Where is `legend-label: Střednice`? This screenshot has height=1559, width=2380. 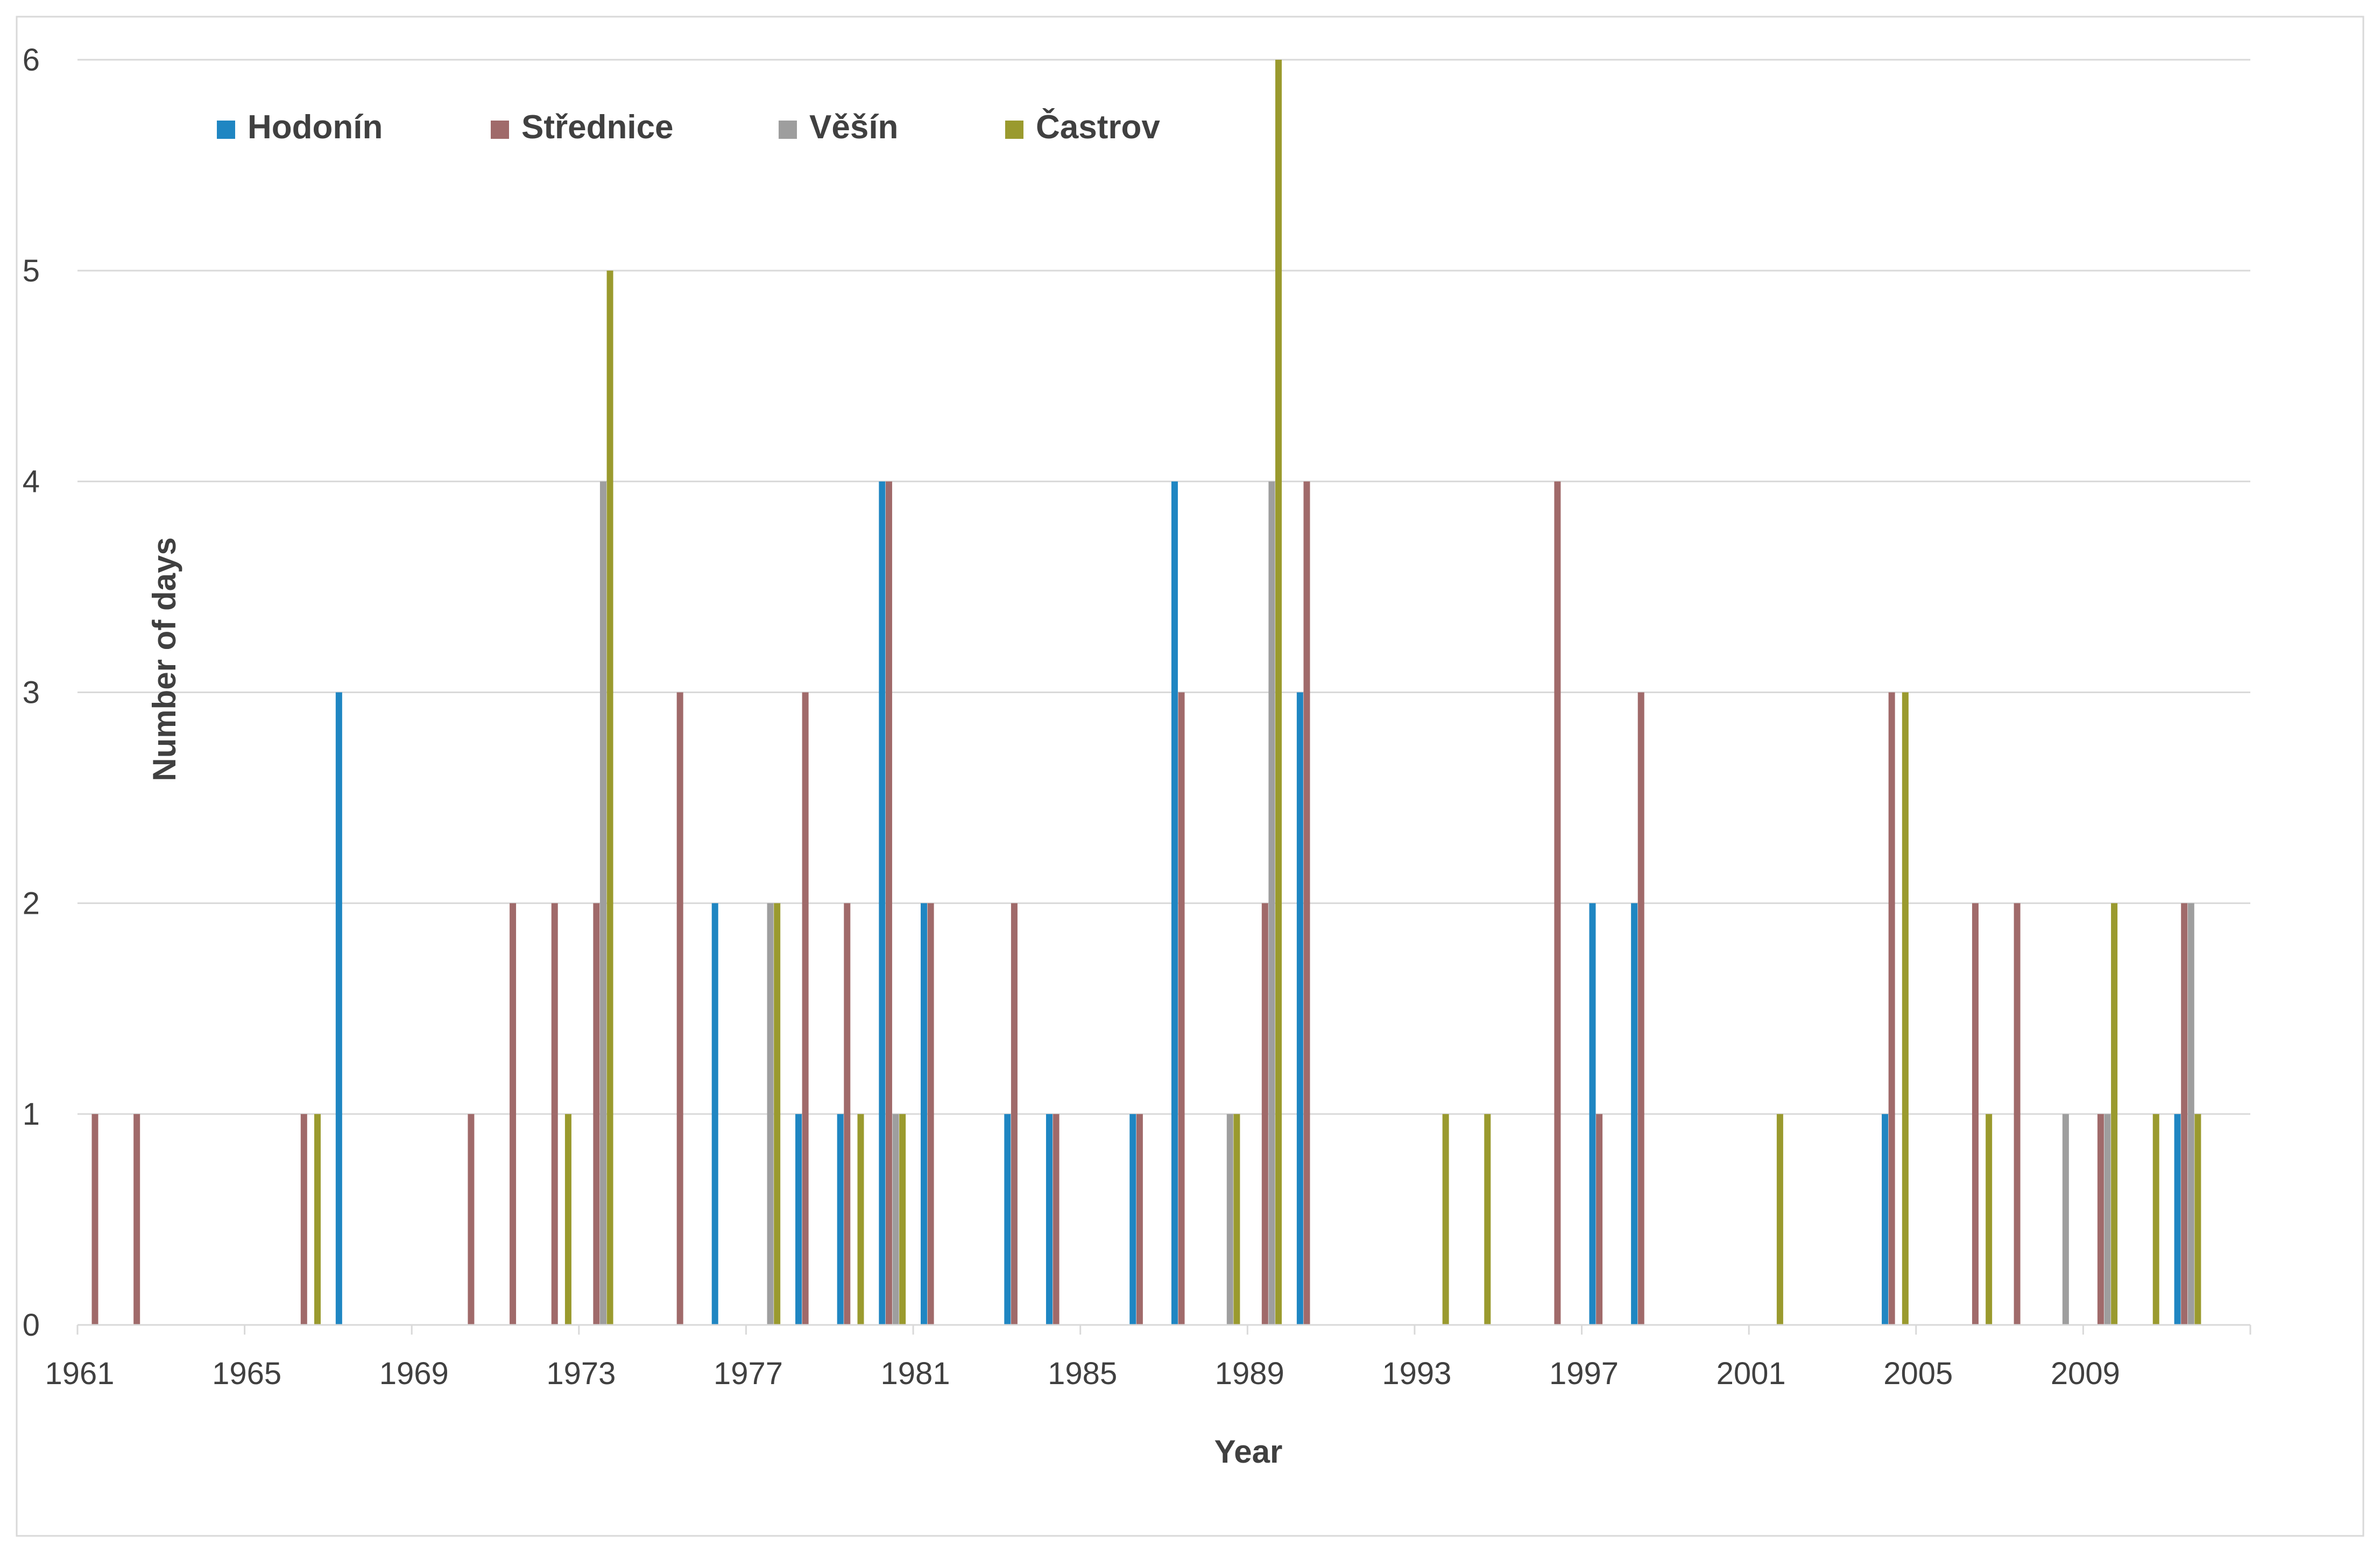
legend-label: Střednice is located at coordinates (597, 127).